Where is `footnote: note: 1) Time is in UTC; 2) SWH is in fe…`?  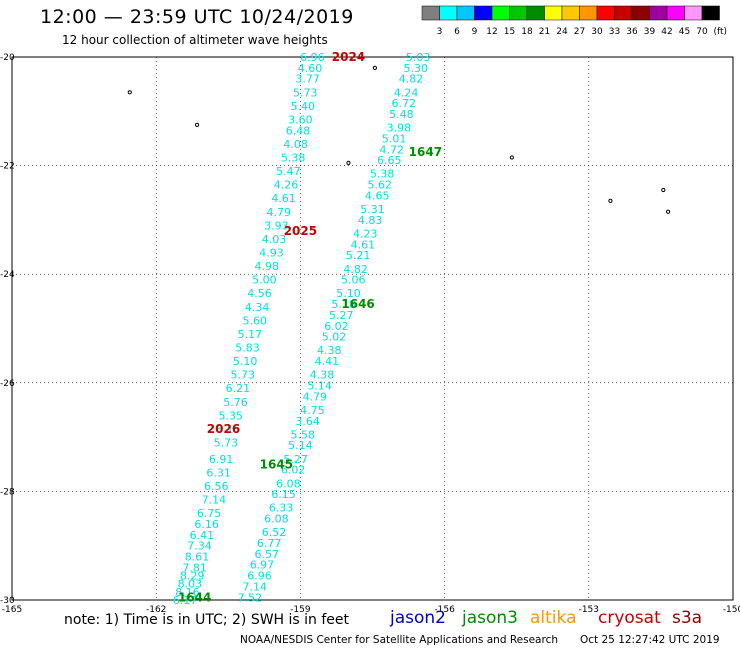 footnote: note: 1) Time is in UTC; 2) SWH is in fe… is located at coordinates (207, 620).